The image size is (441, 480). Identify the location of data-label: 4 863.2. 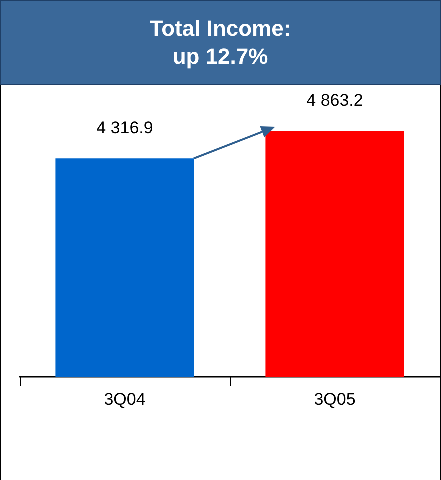
(335, 100).